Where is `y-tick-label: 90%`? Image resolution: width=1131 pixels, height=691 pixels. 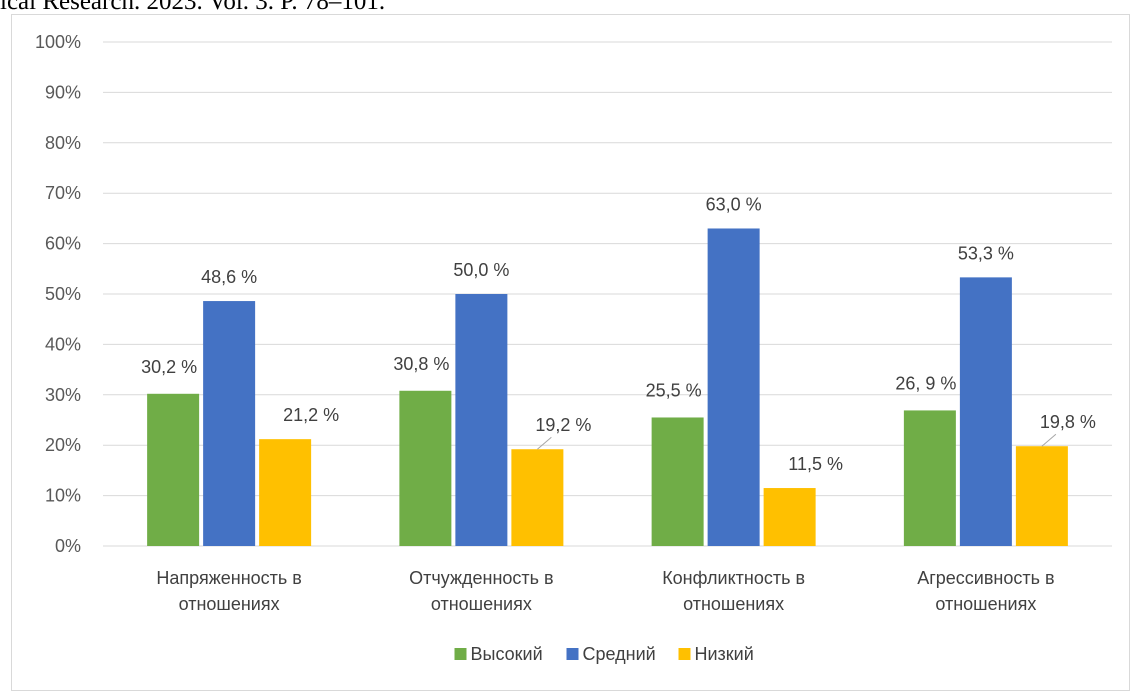 y-tick-label: 90% is located at coordinates (63, 92).